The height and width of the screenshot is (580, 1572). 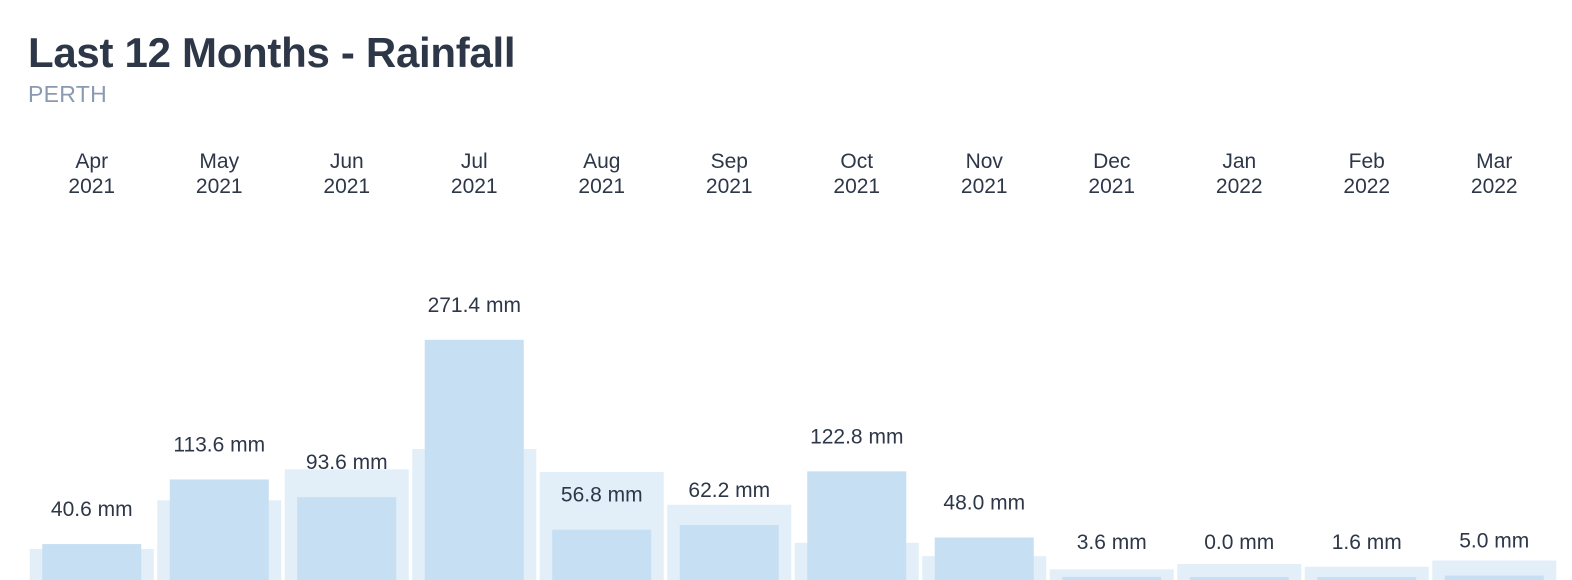 What do you see at coordinates (1112, 542) in the screenshot?
I see `data-label: 3.6 mm` at bounding box center [1112, 542].